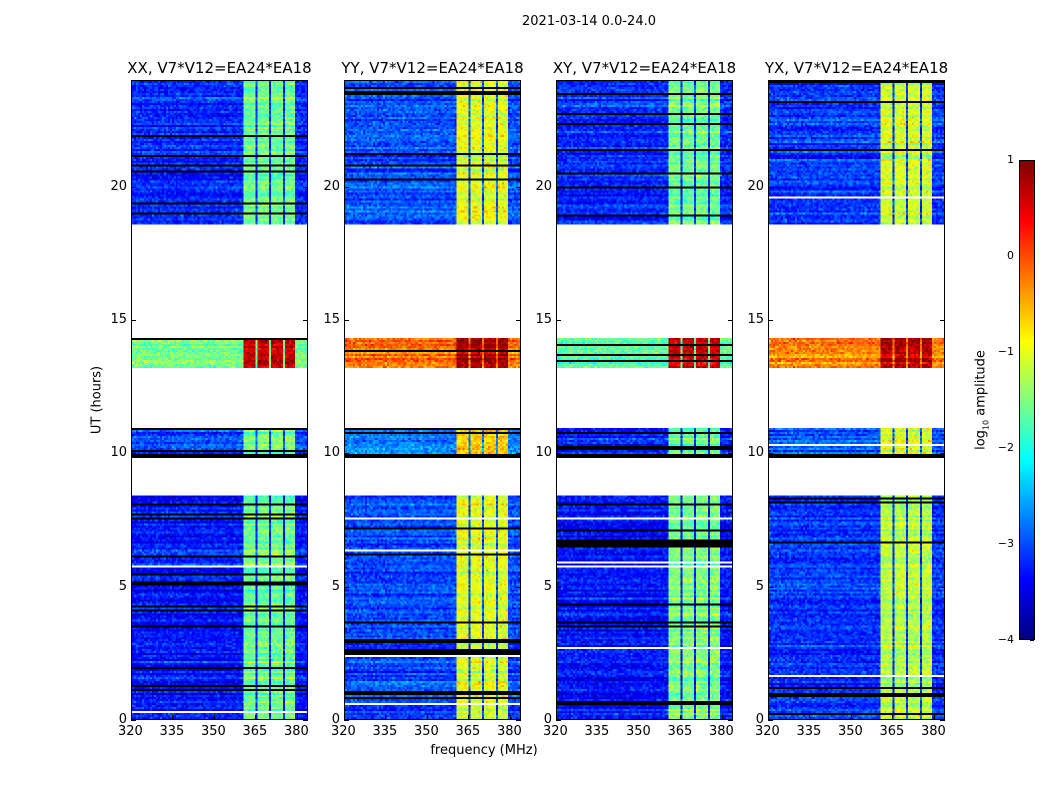  I want to click on colorbar-label-rest: amplitude, so click(981, 385).